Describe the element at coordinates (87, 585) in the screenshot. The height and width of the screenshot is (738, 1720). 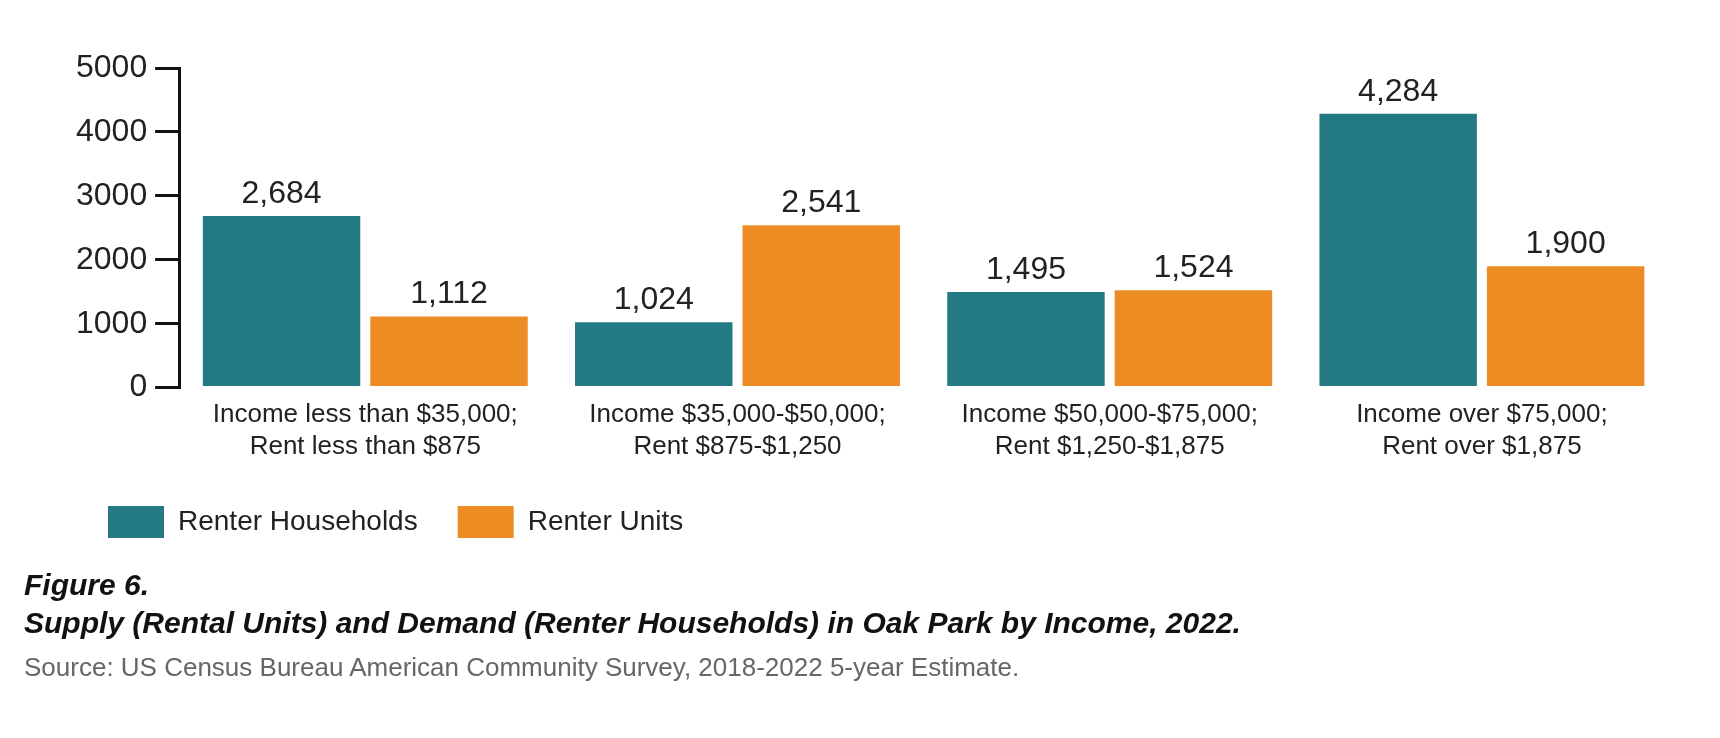
I see `text: Figure 6.` at that location.